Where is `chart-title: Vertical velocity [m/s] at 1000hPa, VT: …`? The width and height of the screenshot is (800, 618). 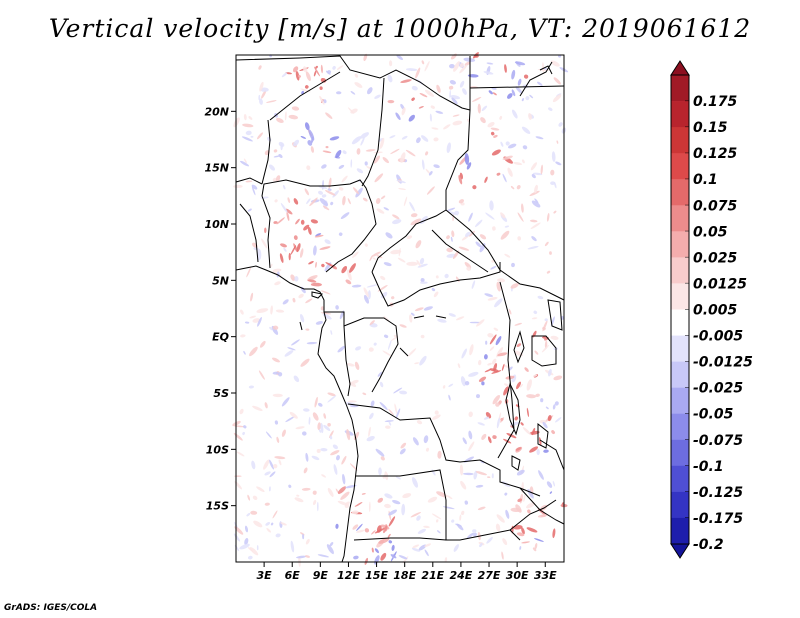 chart-title: Vertical velocity [m/s] at 1000hPa, VT: … is located at coordinates (400, 28).